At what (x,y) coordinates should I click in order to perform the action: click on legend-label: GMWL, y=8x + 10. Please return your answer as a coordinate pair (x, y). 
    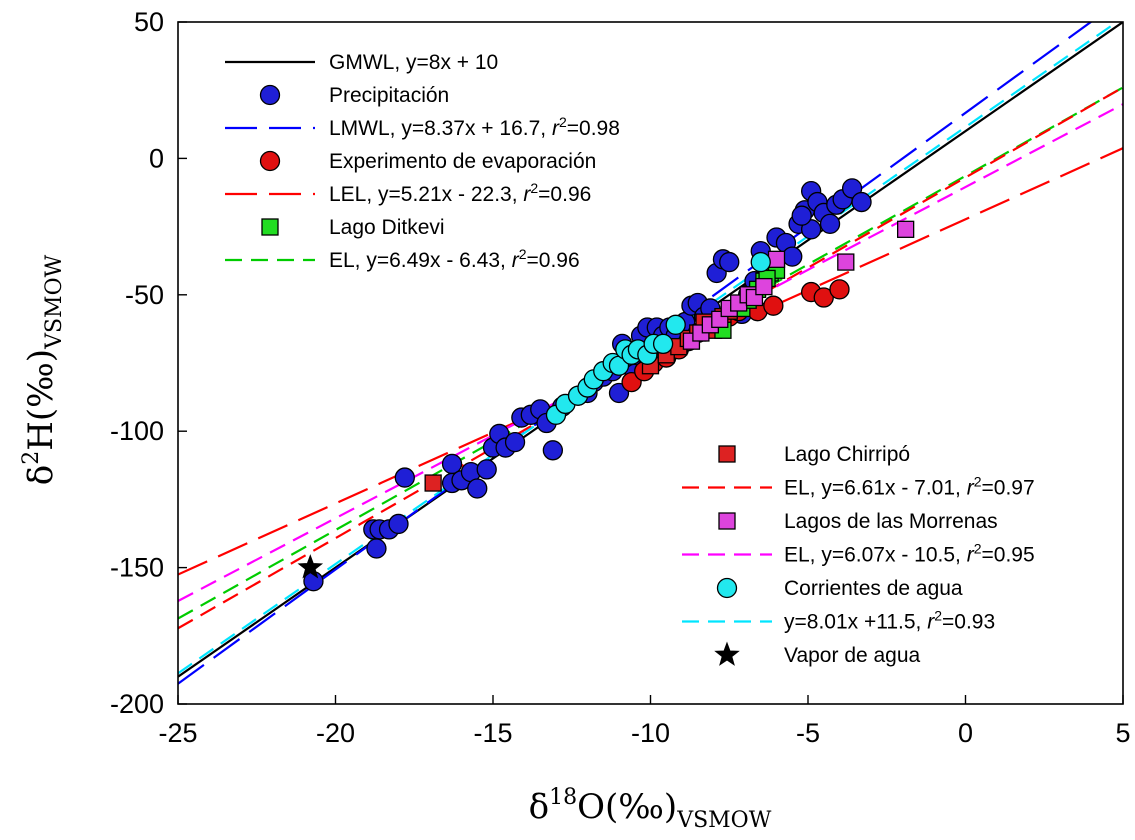
    Looking at the image, I should click on (413, 62).